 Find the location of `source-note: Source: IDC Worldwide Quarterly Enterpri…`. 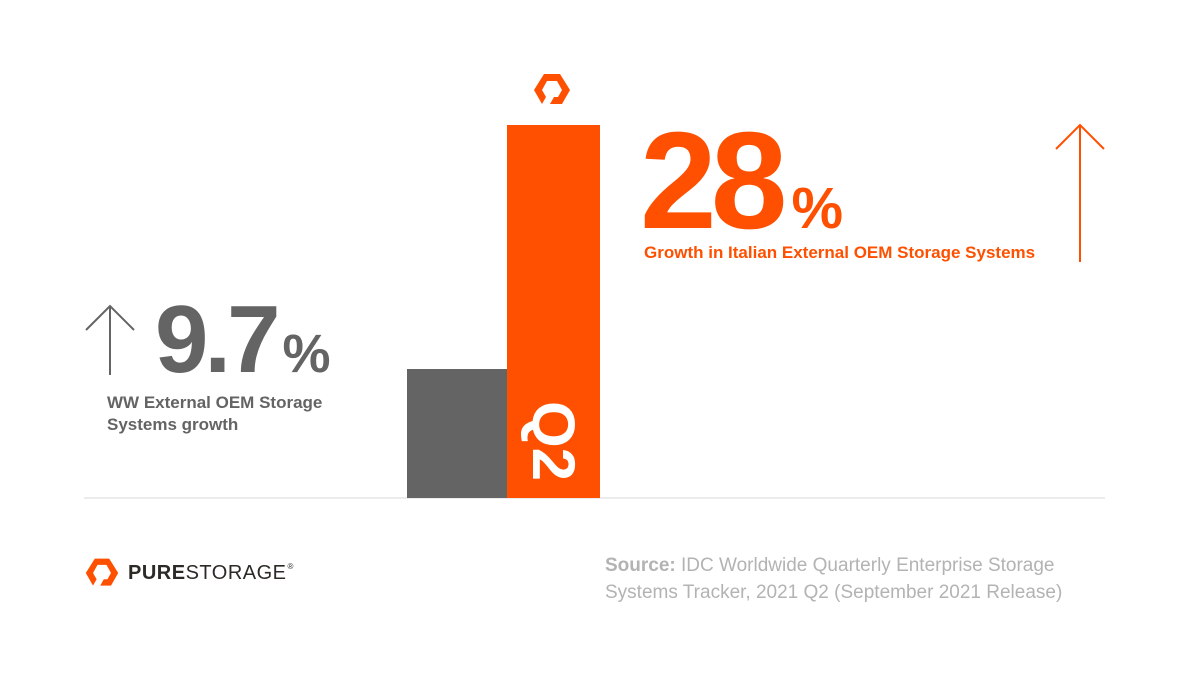

source-note: Source: IDC Worldwide Quarterly Enterpri… is located at coordinates (855, 579).